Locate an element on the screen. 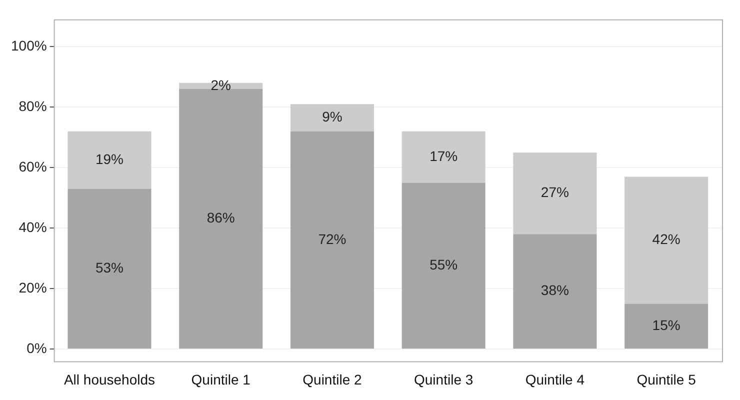 This screenshot has width=740, height=400. data-label: 42% is located at coordinates (666, 239).